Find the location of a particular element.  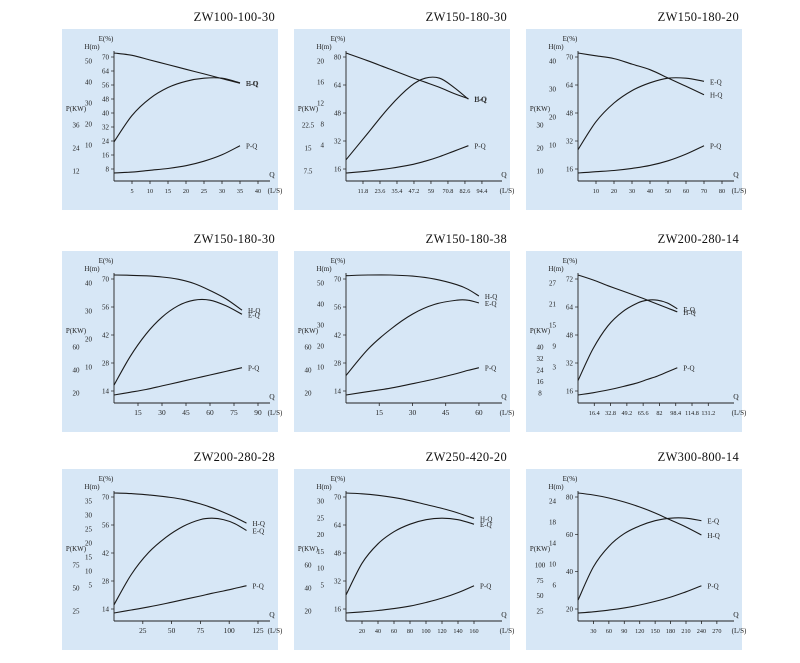

x-tick-label: 131.2 is located at coordinates (708, 413).